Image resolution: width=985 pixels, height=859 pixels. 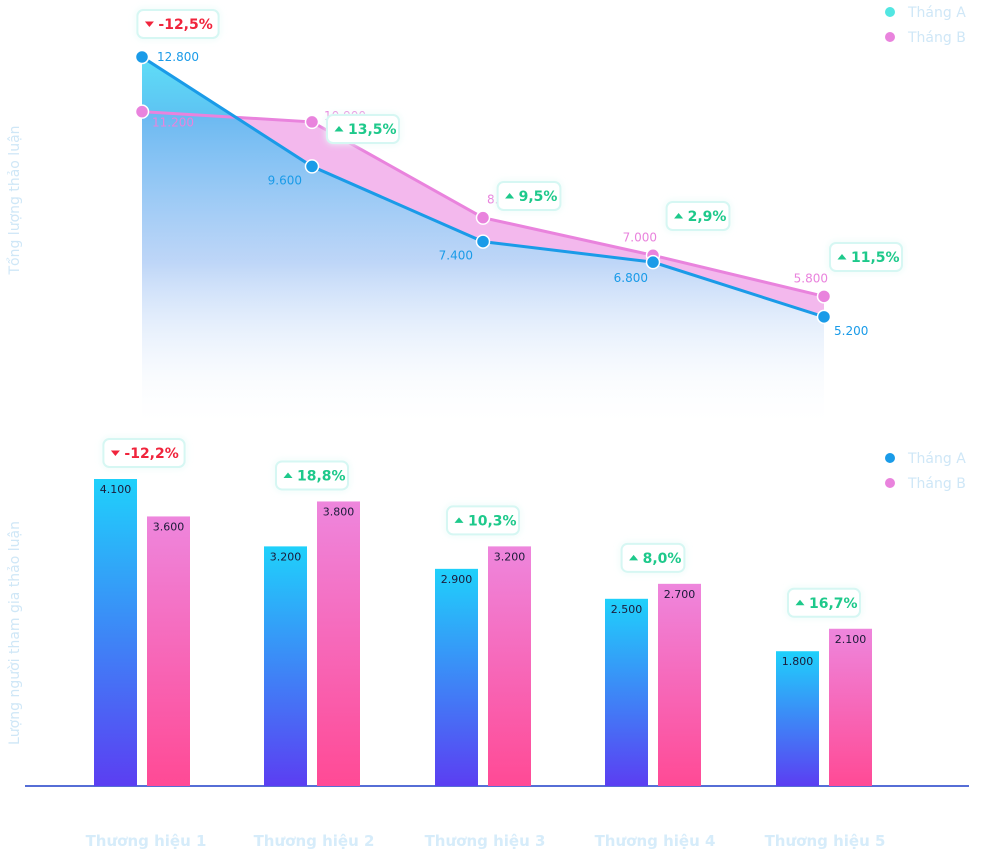 I want to click on legend-line-a-dot, so click(x=890, y=12).